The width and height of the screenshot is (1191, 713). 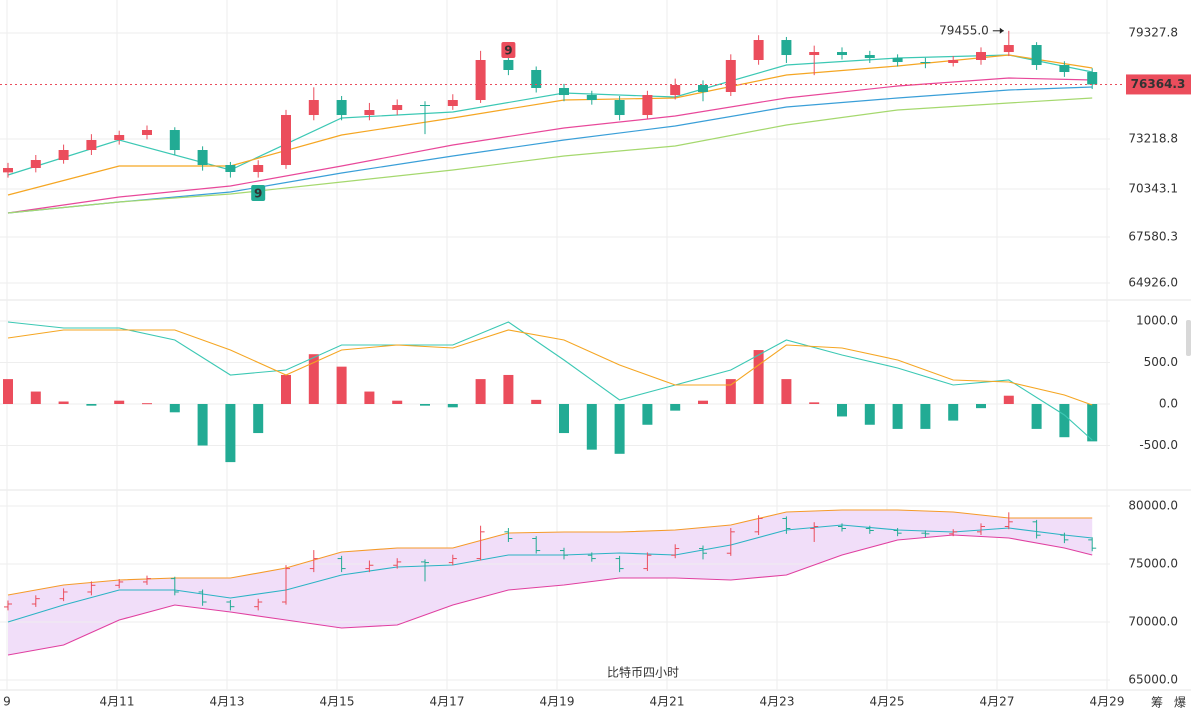 What do you see at coordinates (1158, 445) in the screenshot?
I see `y-tick-label: -500.0` at bounding box center [1158, 445].